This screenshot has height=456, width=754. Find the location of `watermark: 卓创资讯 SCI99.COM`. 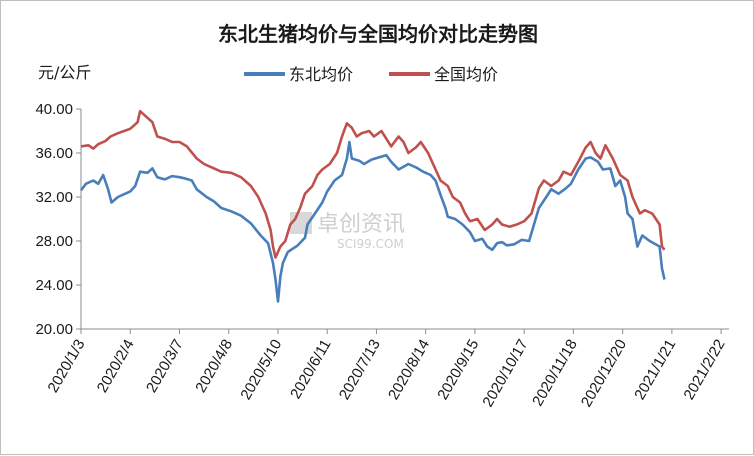

watermark: 卓创资讯 SCI99.COM is located at coordinates (347, 231).